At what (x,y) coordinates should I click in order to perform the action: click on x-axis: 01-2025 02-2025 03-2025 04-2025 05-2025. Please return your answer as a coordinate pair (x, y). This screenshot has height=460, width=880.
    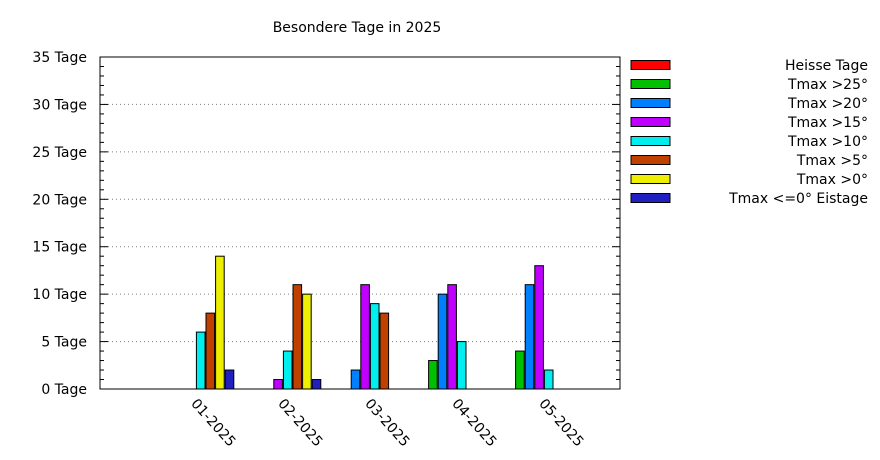
    Looking at the image, I should click on (386, 423).